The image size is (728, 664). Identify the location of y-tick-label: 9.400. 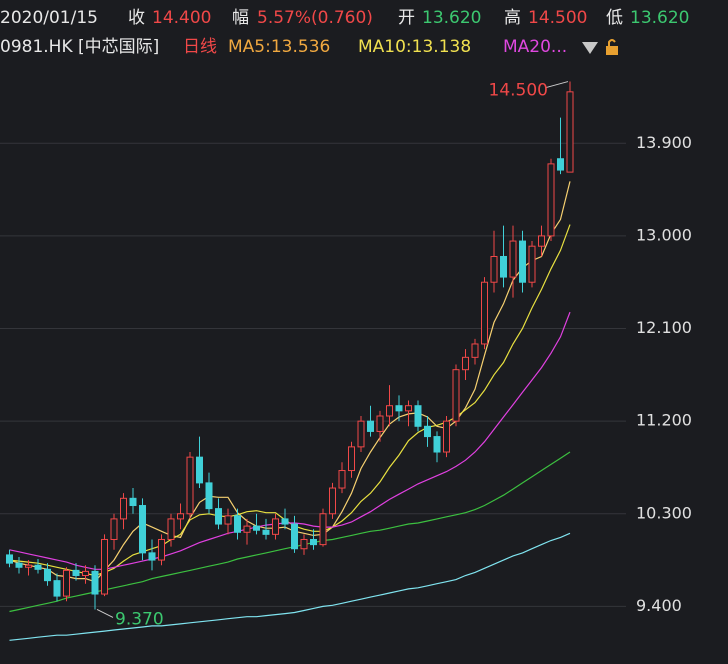
(659, 605).